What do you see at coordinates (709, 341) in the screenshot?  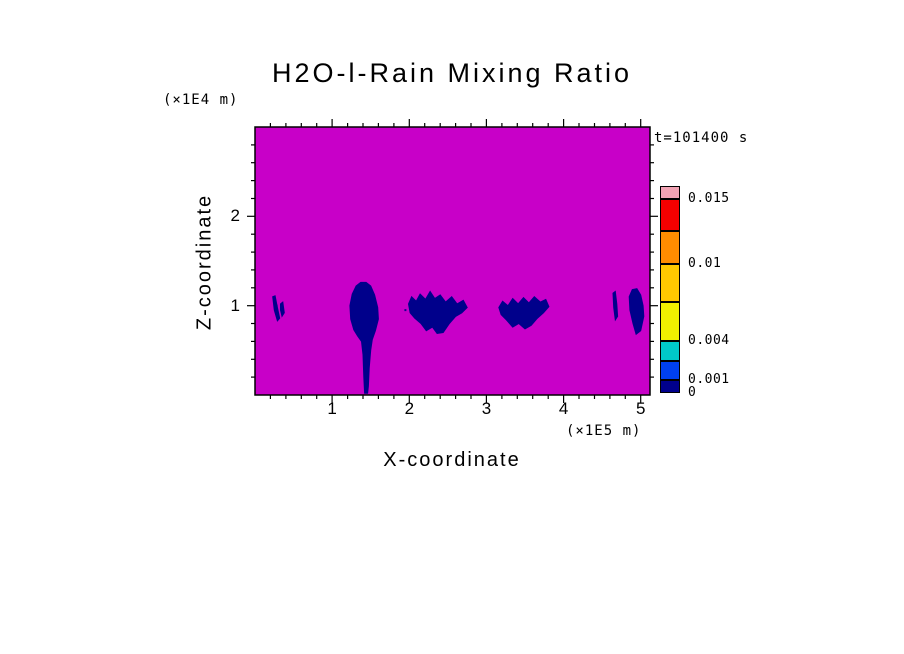 I see `colorbar-tick-label: 0.004` at bounding box center [709, 341].